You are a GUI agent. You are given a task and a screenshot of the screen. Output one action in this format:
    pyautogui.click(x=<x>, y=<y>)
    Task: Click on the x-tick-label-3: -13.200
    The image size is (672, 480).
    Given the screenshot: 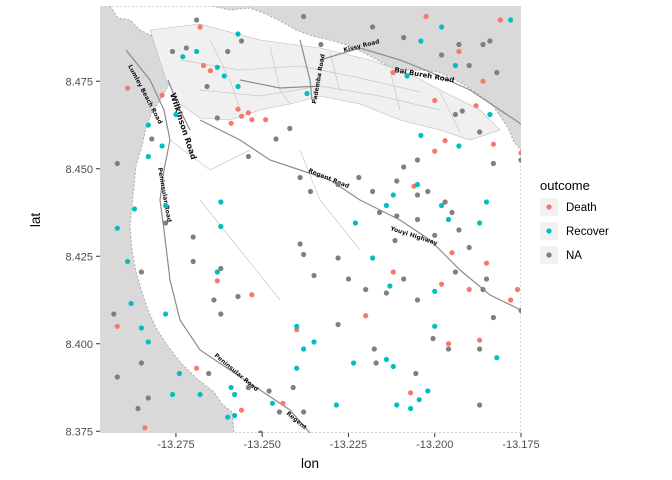 What is the action you would take?
    pyautogui.click(x=434, y=445)
    